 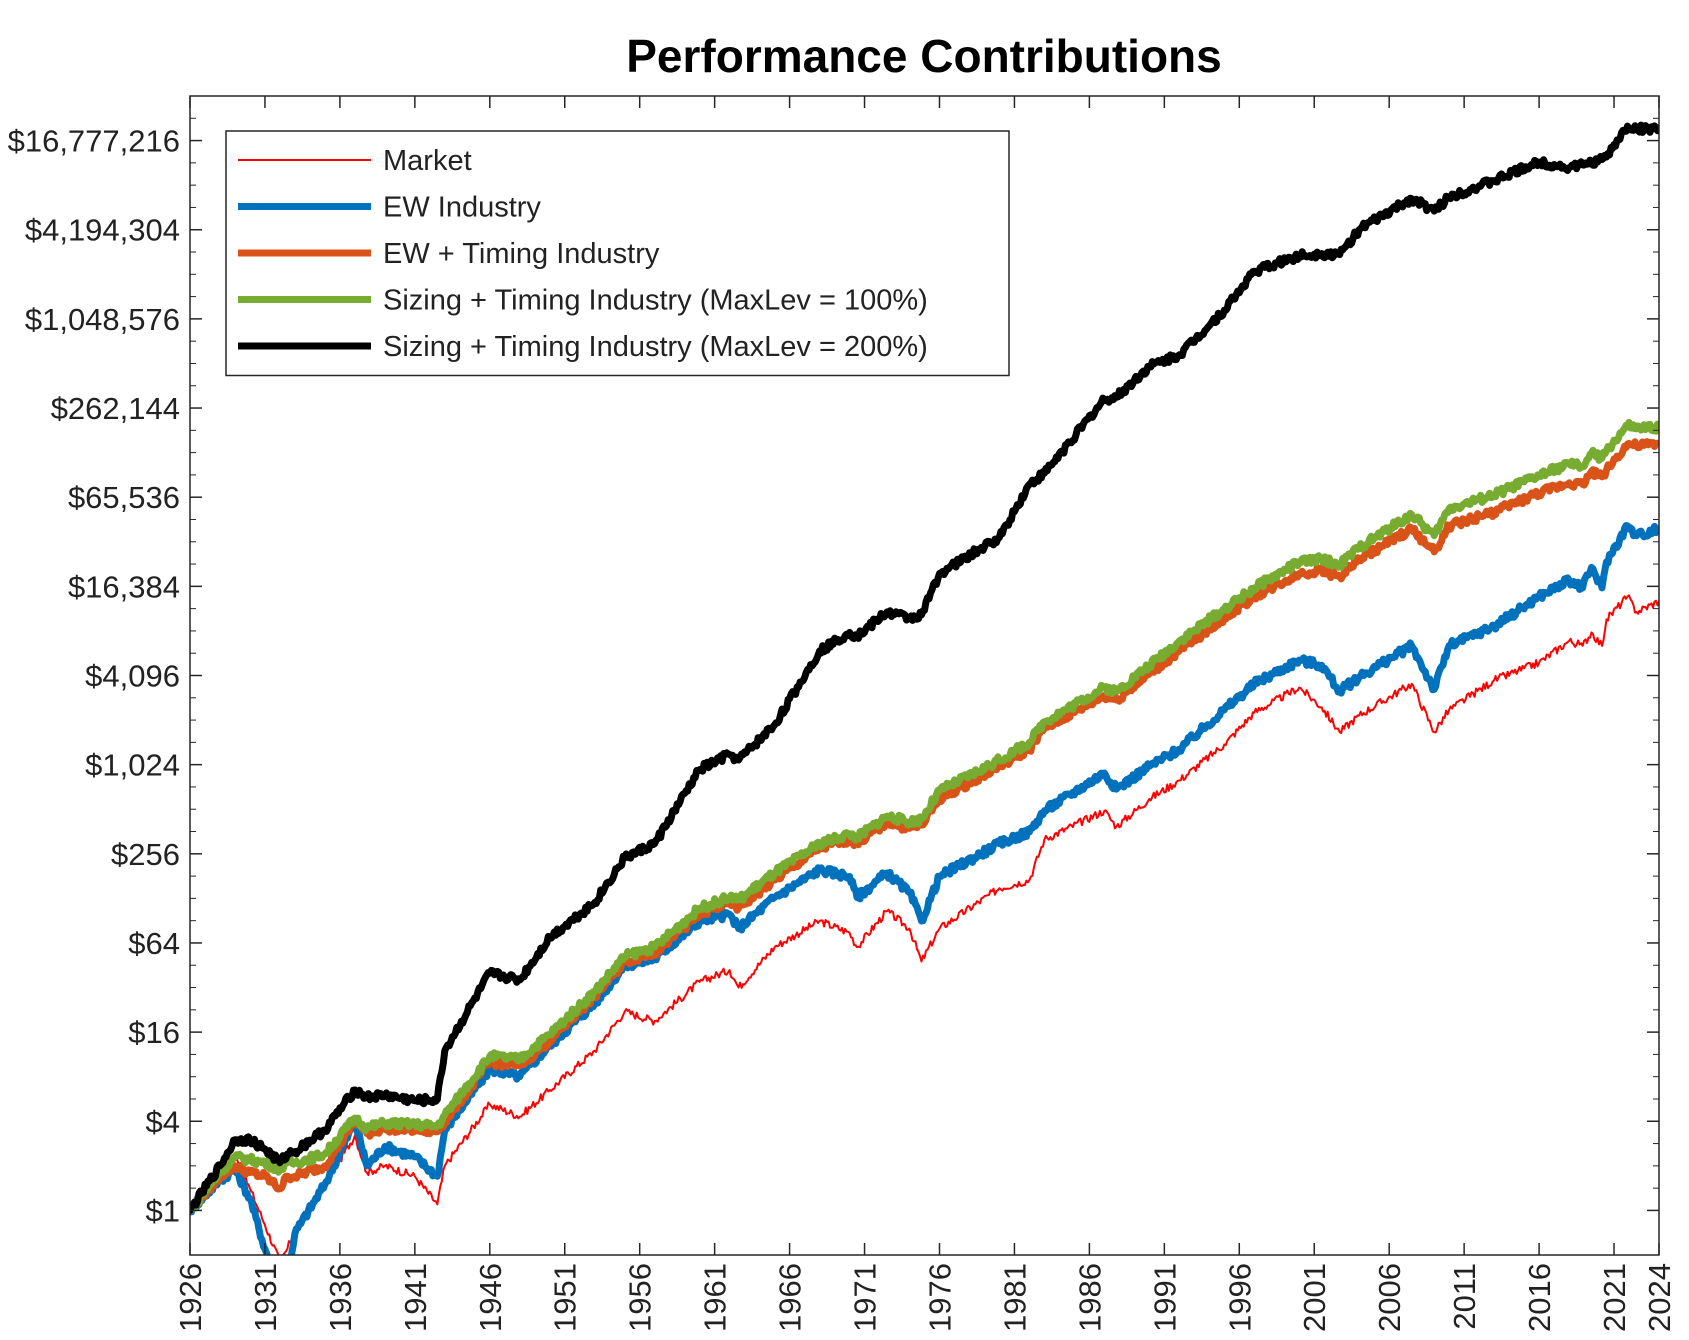 What do you see at coordinates (565, 1297) in the screenshot?
I see `xtick-label-5: 1951` at bounding box center [565, 1297].